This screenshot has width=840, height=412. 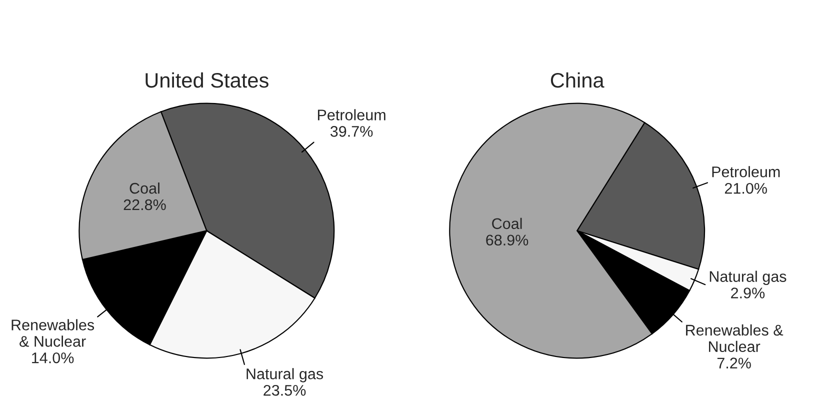 What do you see at coordinates (745, 188) in the screenshot?
I see `data-label: 21.0%` at bounding box center [745, 188].